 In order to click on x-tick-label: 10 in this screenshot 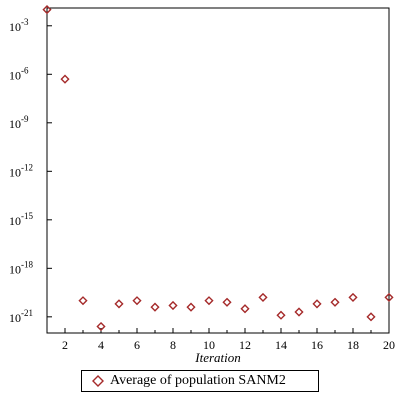, I will do `click(209, 345)`.